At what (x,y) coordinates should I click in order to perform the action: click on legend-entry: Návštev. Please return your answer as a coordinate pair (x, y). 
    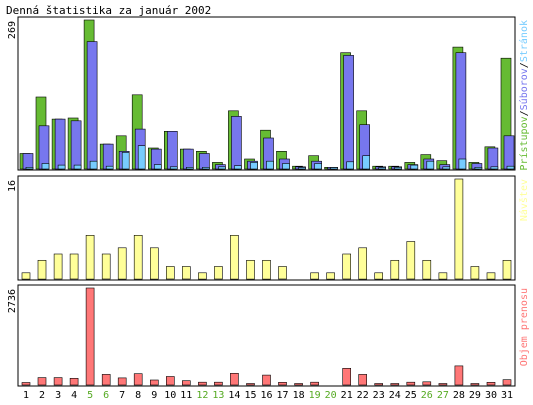
    Looking at the image, I should click on (524, 200).